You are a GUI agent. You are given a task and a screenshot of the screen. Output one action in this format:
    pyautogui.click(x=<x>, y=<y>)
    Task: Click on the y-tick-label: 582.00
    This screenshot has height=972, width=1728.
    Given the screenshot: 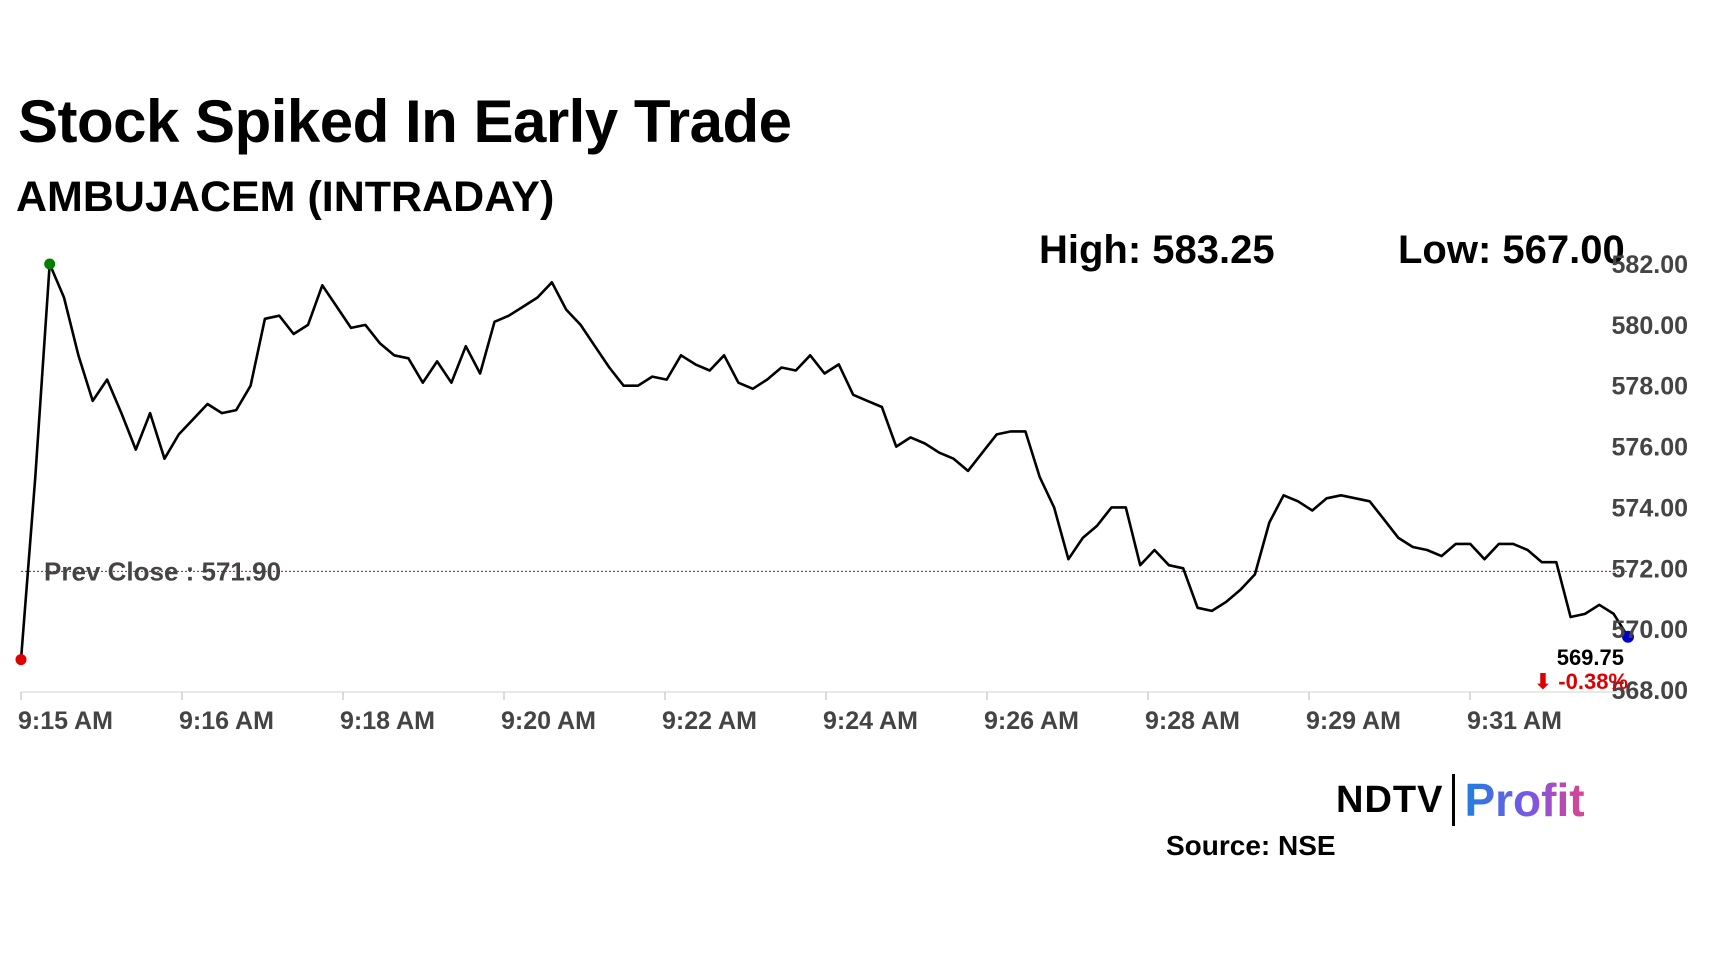 What is the action you would take?
    pyautogui.click(x=1650, y=265)
    